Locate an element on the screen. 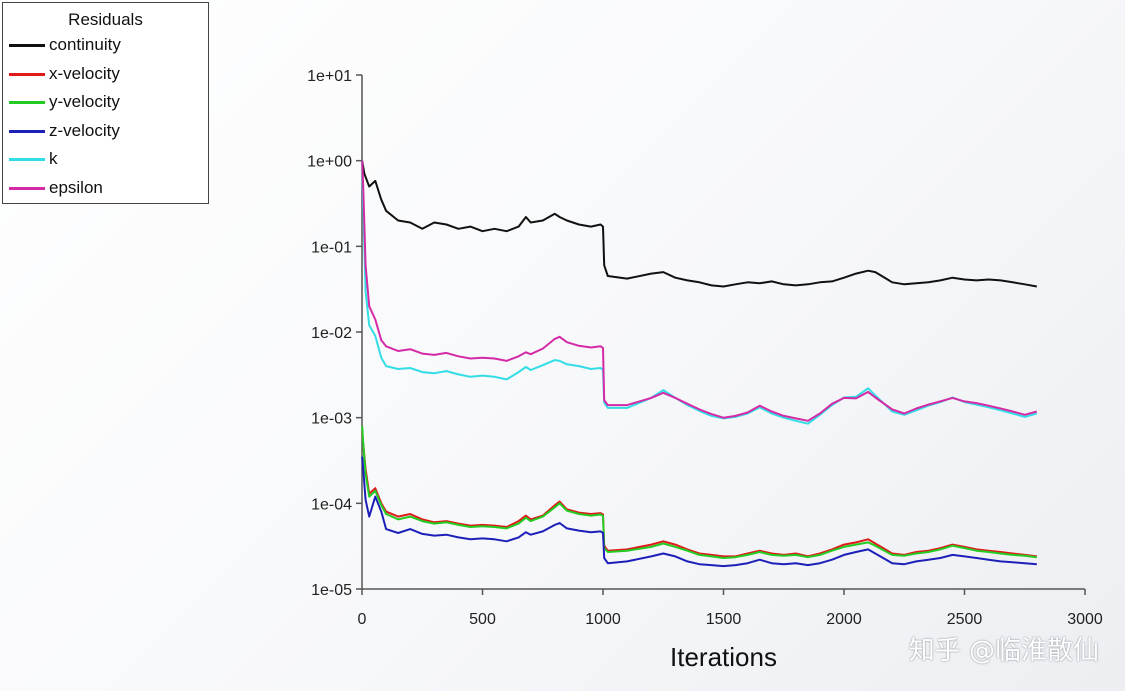 The height and width of the screenshot is (691, 1125). legend-label: y-velocity is located at coordinates (84, 102).